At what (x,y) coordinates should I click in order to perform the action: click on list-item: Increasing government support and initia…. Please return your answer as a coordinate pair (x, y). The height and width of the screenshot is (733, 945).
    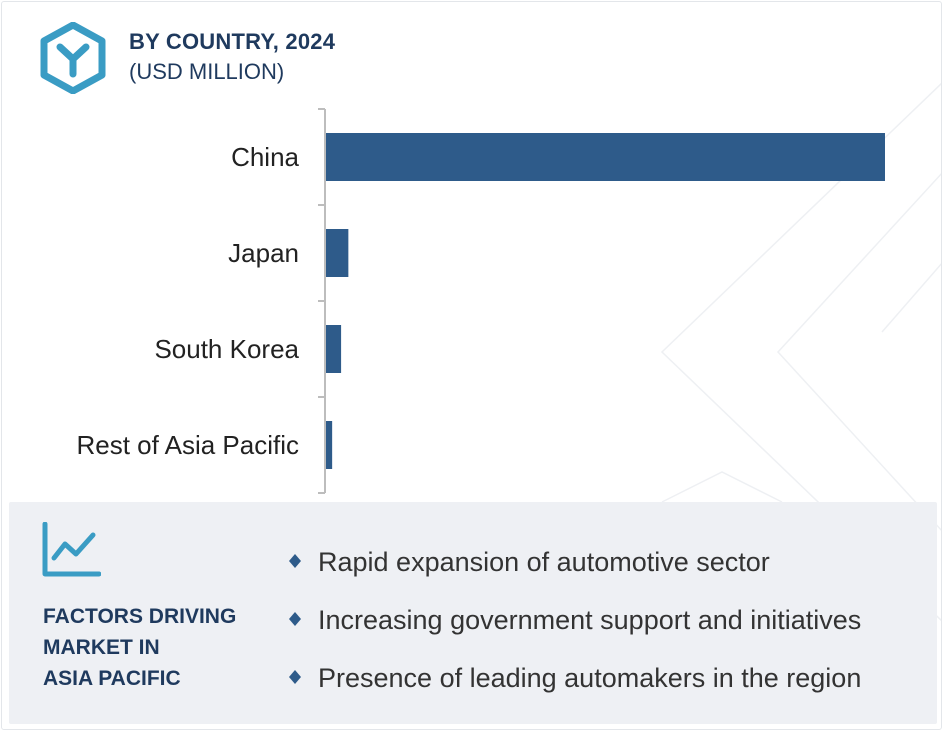
    Looking at the image, I should click on (573, 629).